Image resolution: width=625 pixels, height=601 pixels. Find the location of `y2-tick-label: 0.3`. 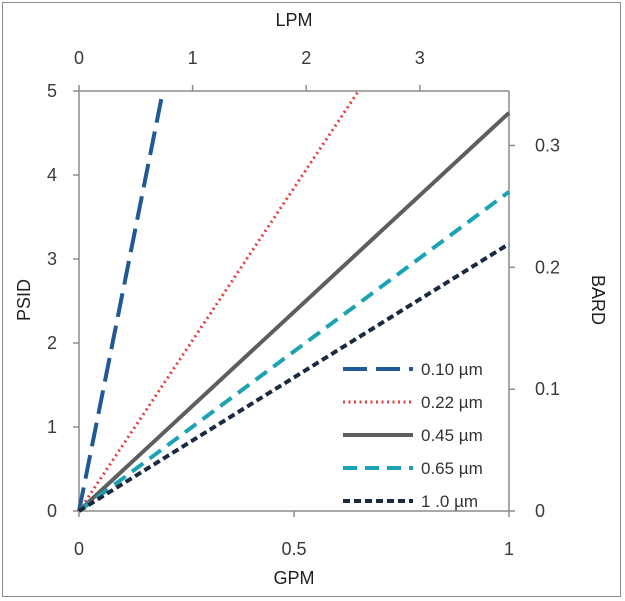

y2-tick-label: 0.3 is located at coordinates (547, 145).